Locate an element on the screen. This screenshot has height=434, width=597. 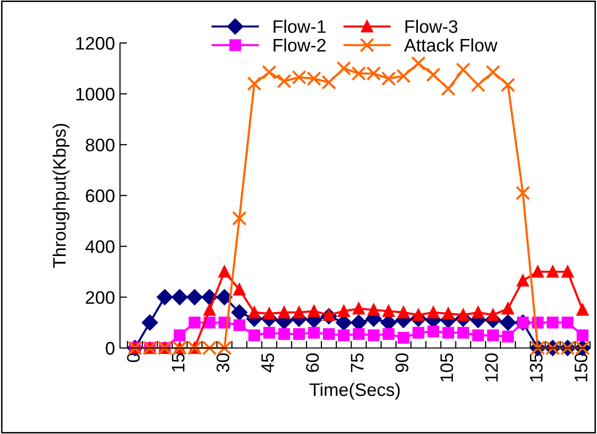
y-tick-label: 400 is located at coordinates (99, 247).